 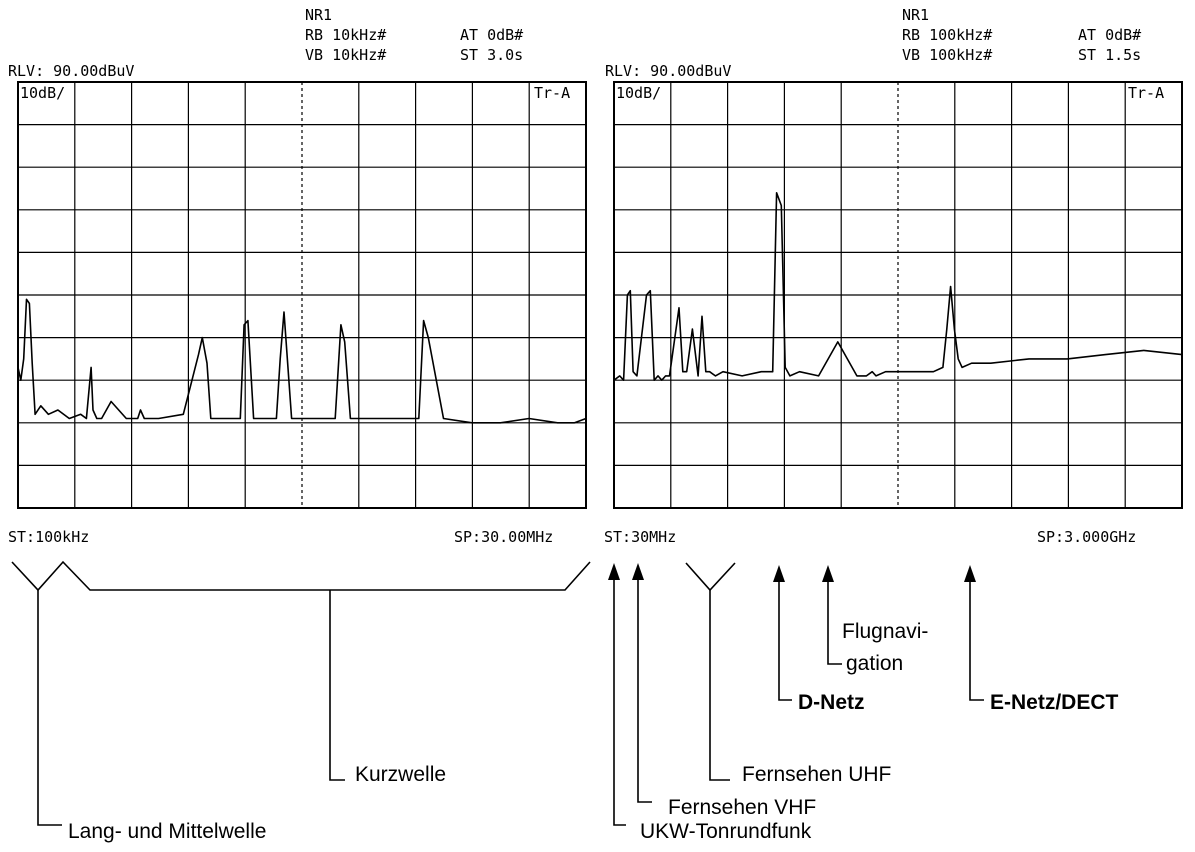 What do you see at coordinates (976, 640) in the screenshot?
I see `e-netz-leader` at bounding box center [976, 640].